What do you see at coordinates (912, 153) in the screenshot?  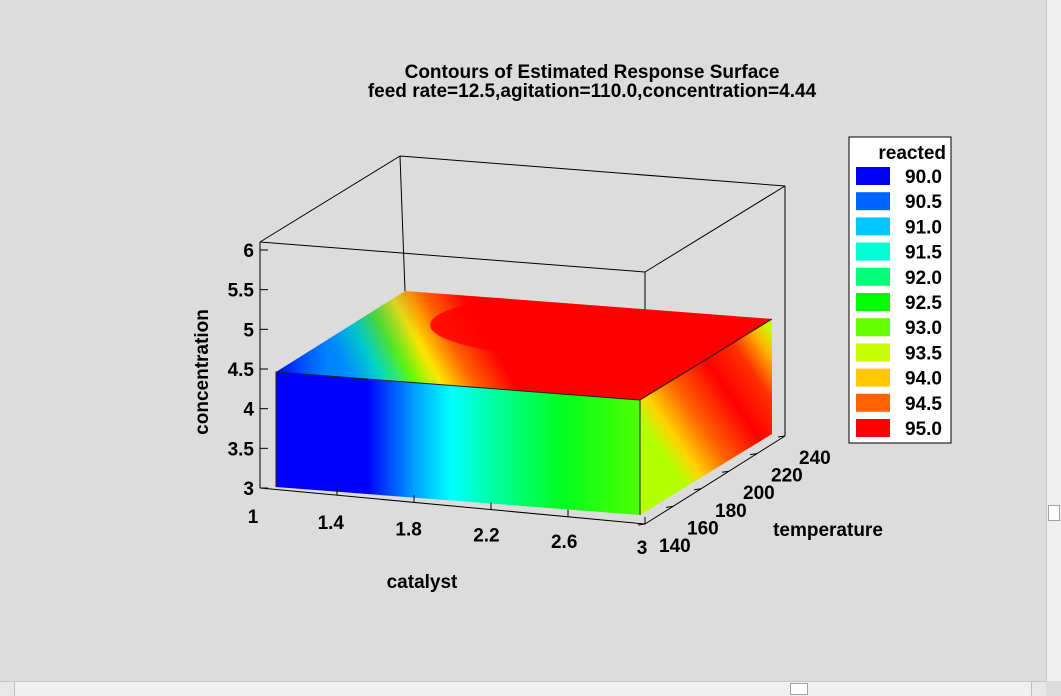 I see `legend-title: reacted` at bounding box center [912, 153].